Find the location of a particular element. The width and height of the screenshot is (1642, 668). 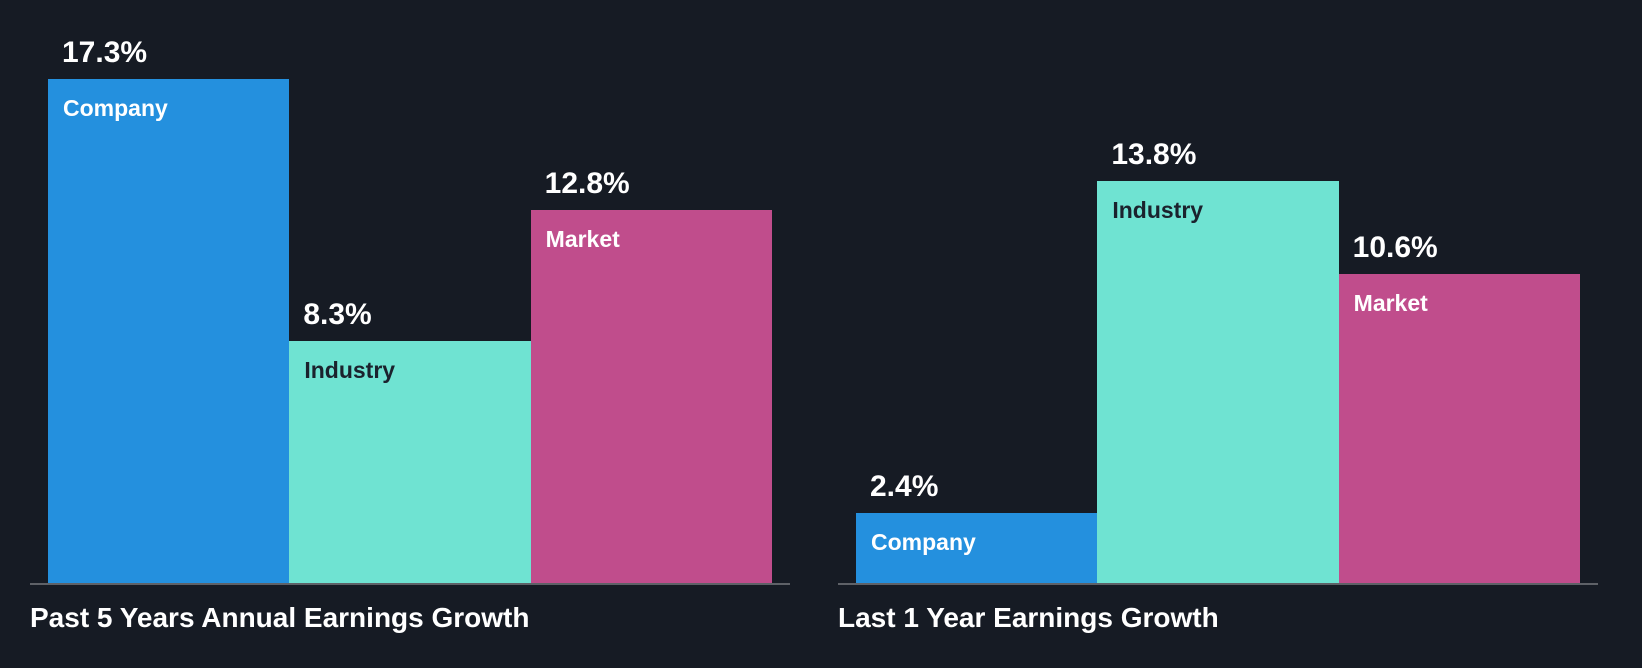

bar-value-label-industry: 13.8% is located at coordinates (1154, 154).